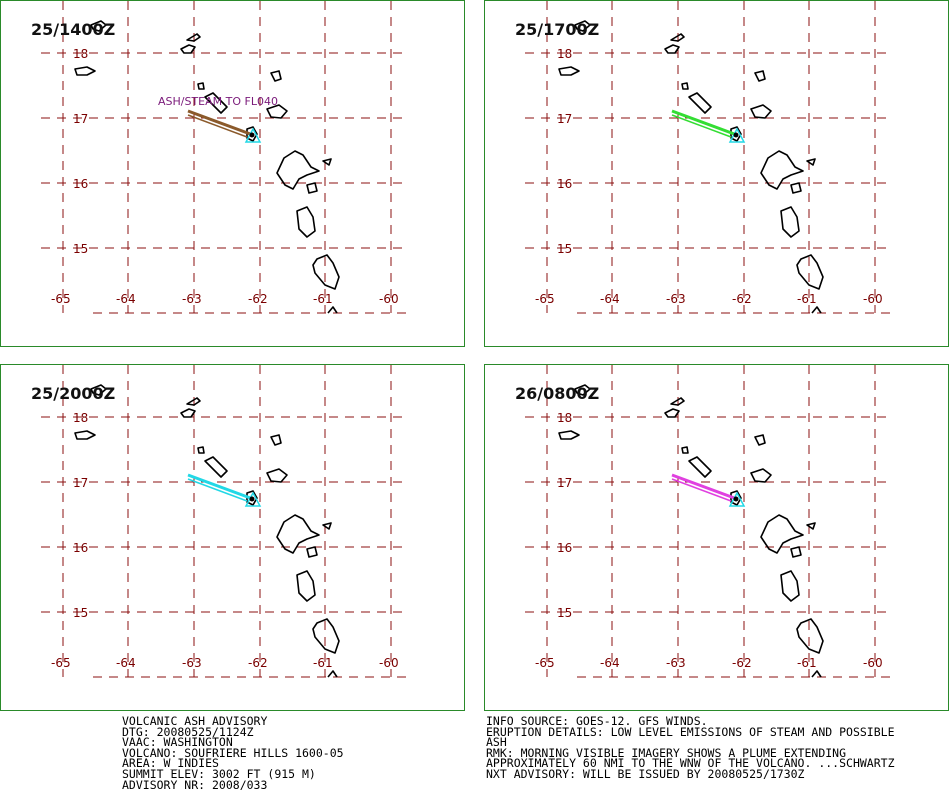 Image resolution: width=950 pixels, height=812 pixels. What do you see at coordinates (597, 721) in the screenshot?
I see `advisory-line: INFO SOURCE: GOES-12. GFS WINDS.` at bounding box center [597, 721].